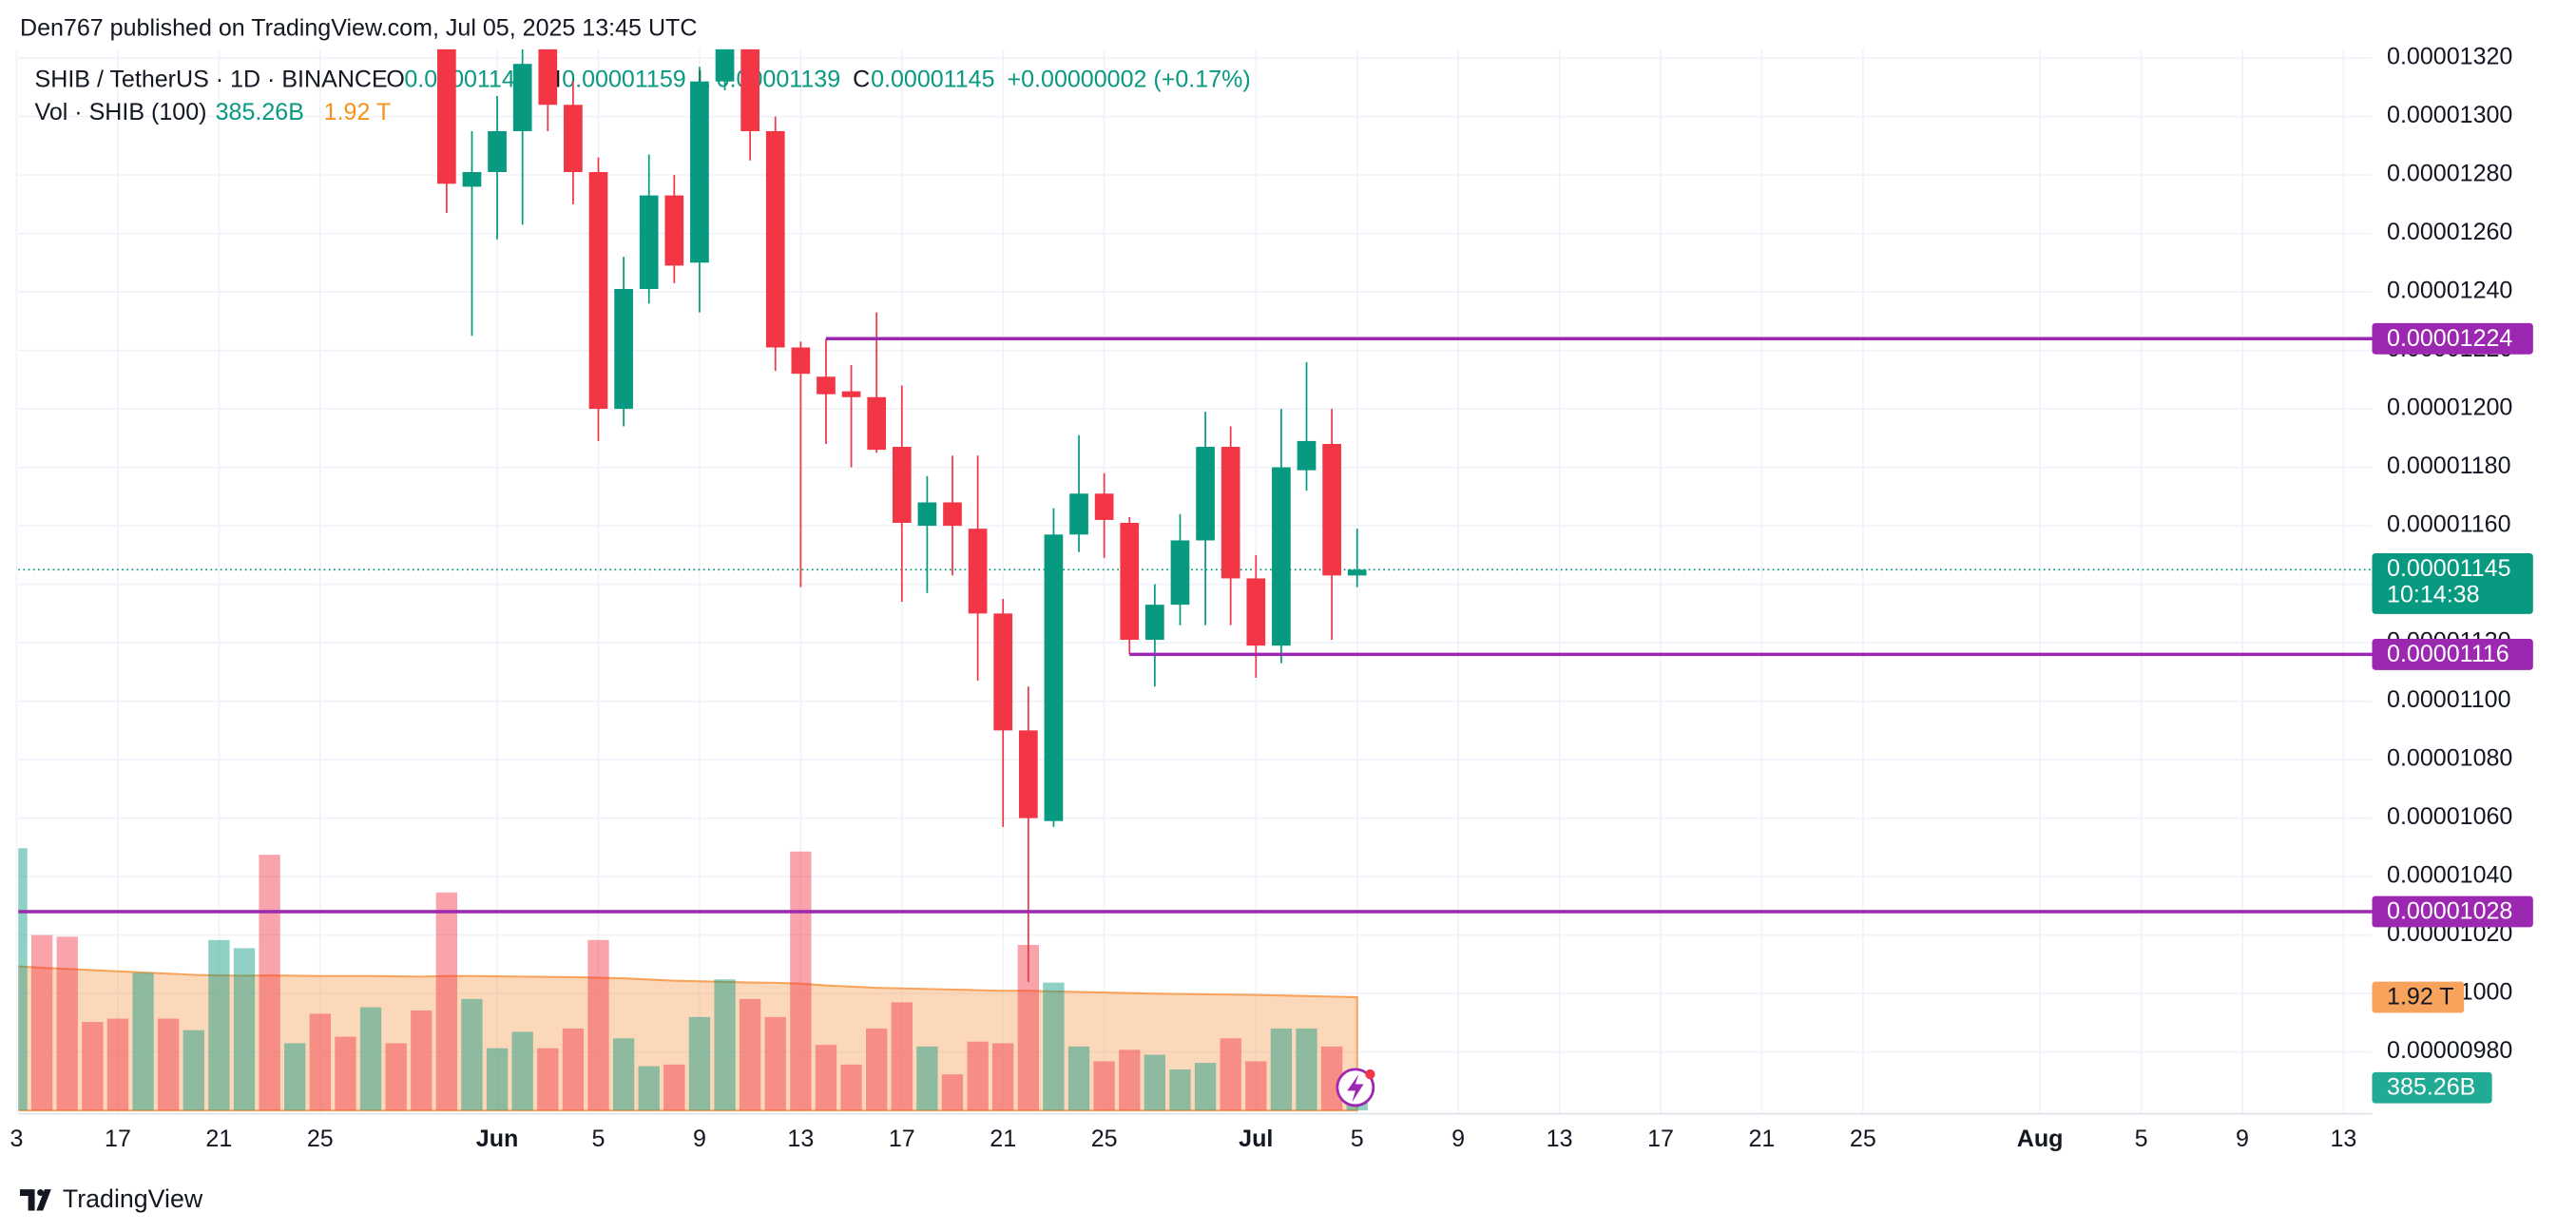  Describe the element at coordinates (211, 79) in the screenshot. I see `symbol: SHIB / TetherUS · 1D · BINANCE` at that location.